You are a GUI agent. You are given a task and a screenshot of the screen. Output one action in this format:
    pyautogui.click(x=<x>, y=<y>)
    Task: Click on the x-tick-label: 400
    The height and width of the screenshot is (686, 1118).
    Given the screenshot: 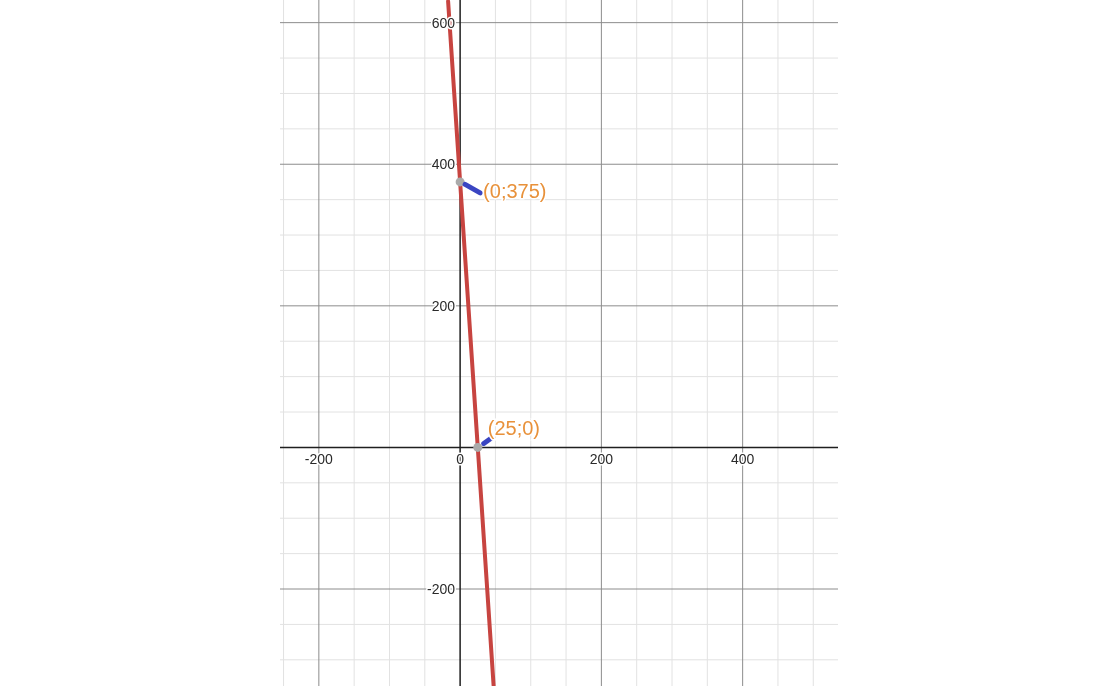 What is the action you would take?
    pyautogui.click(x=742, y=459)
    